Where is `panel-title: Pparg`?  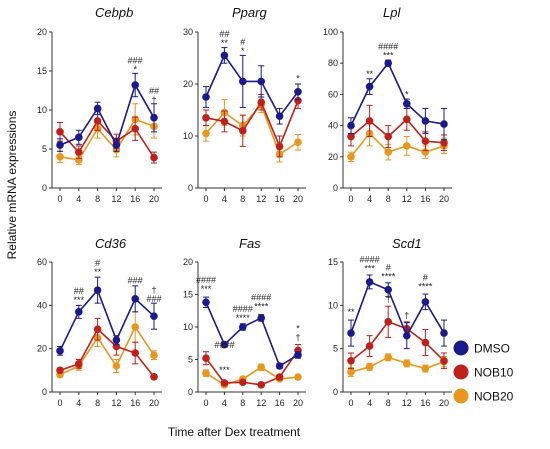 panel-title: Pparg is located at coordinates (249, 12).